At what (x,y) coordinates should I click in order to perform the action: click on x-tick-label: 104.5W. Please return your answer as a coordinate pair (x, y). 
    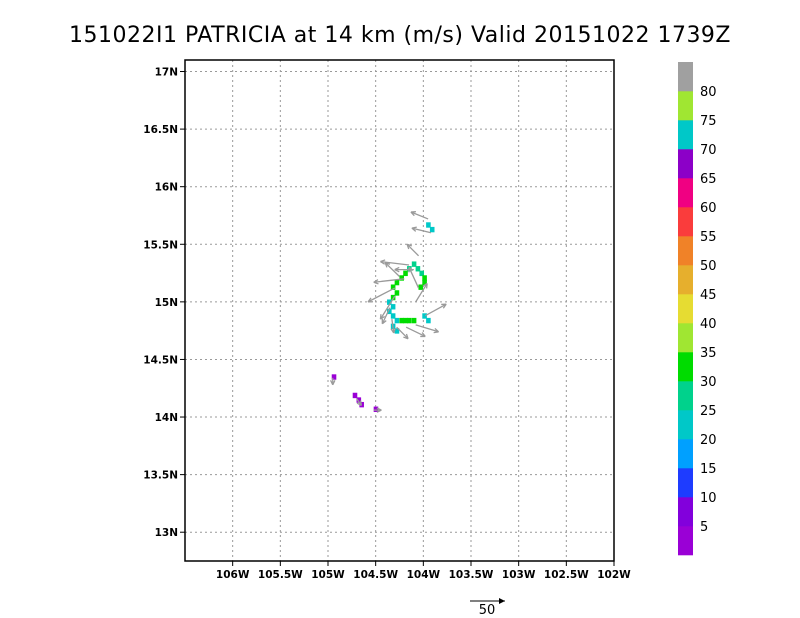
    Looking at the image, I should click on (375, 575).